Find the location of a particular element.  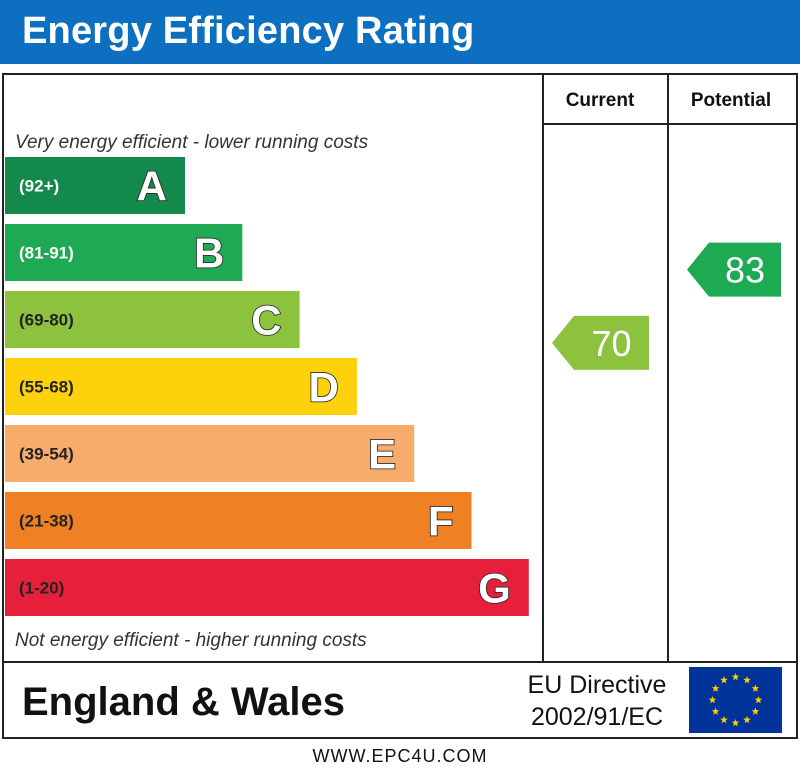

band-b-range: (81-91) is located at coordinates (46, 253).